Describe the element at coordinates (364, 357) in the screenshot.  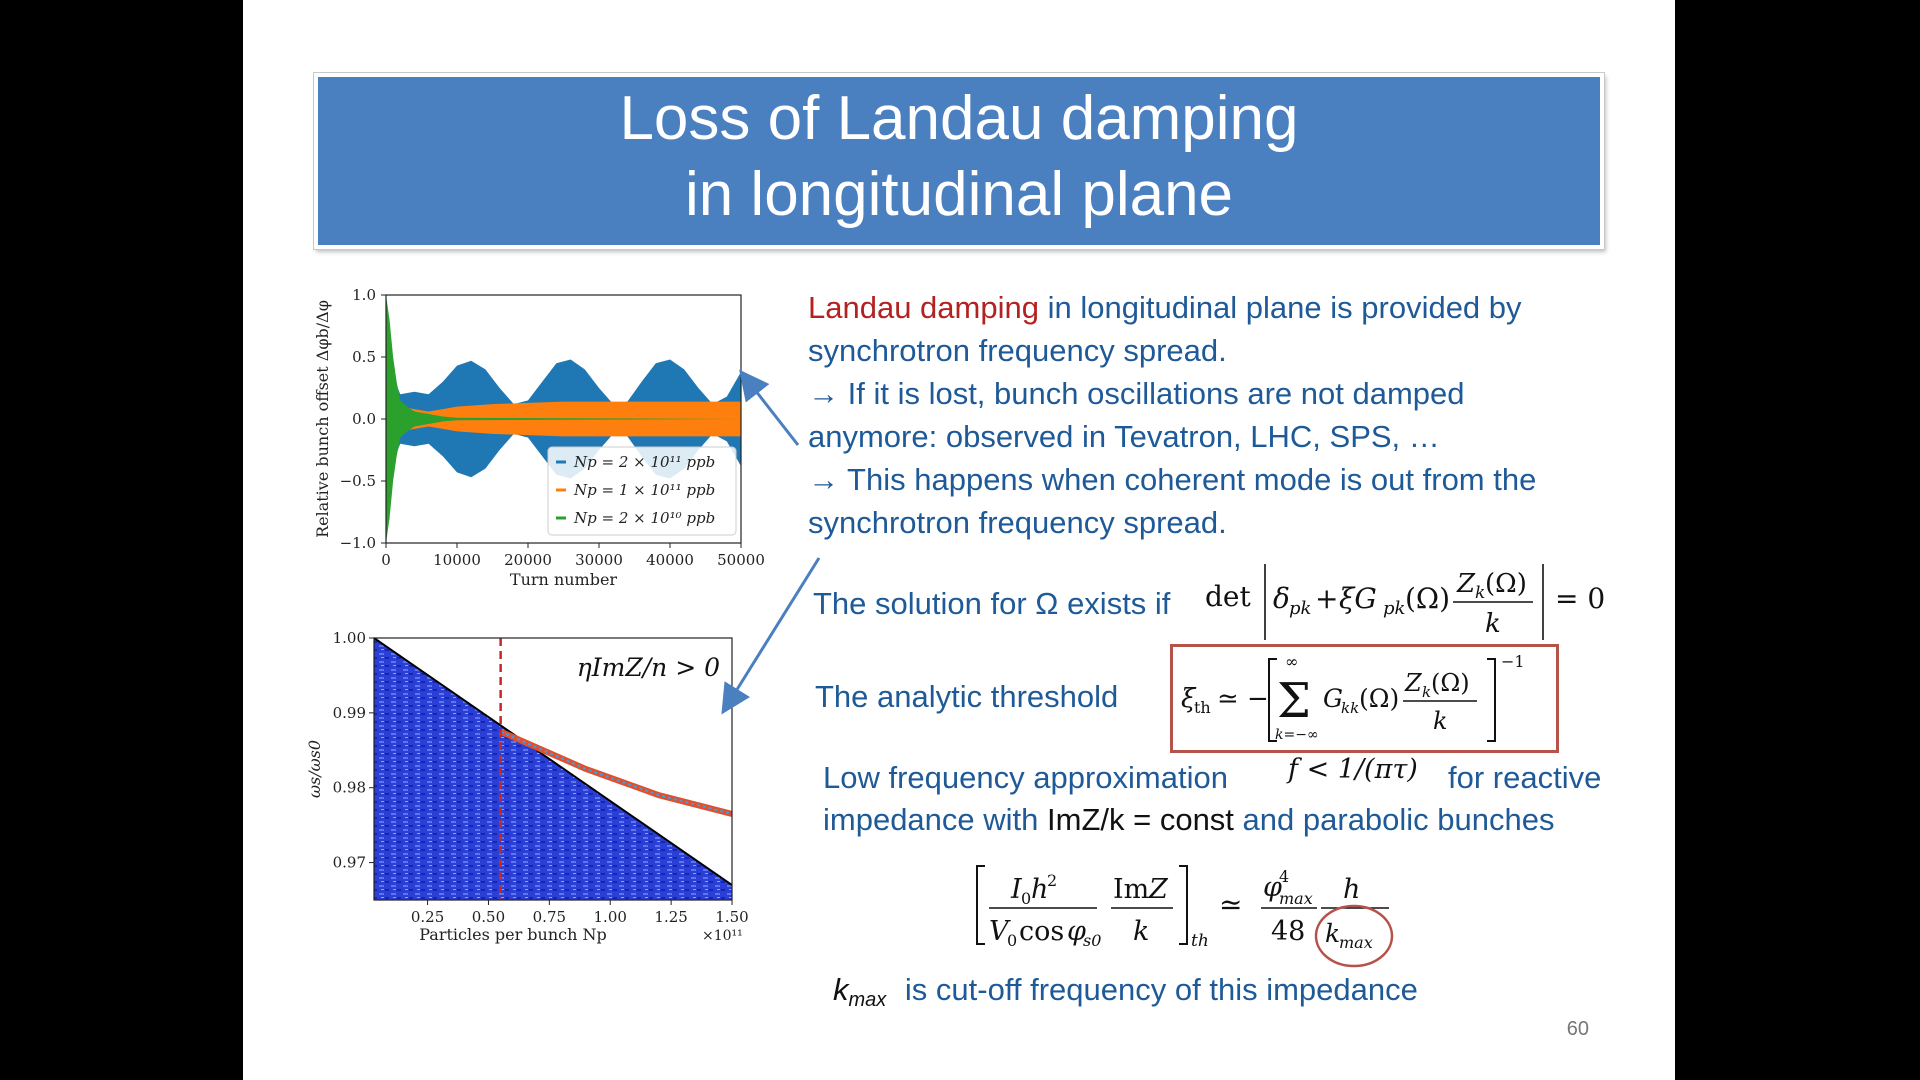
I see `y-tick-label: 0.5` at that location.